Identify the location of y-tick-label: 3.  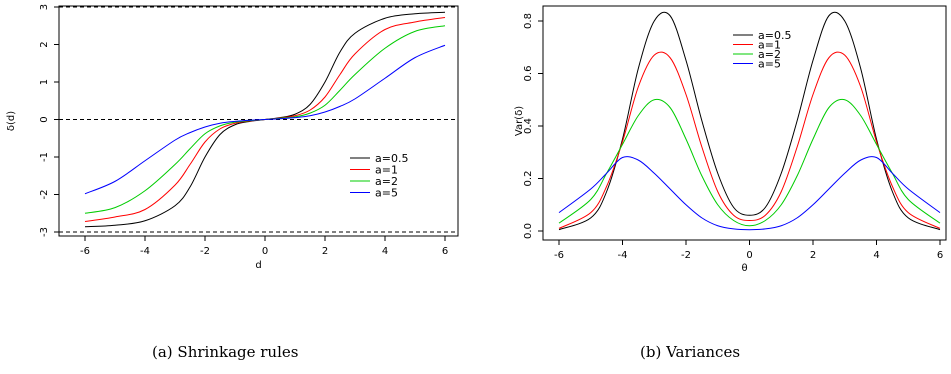
(44, 7).